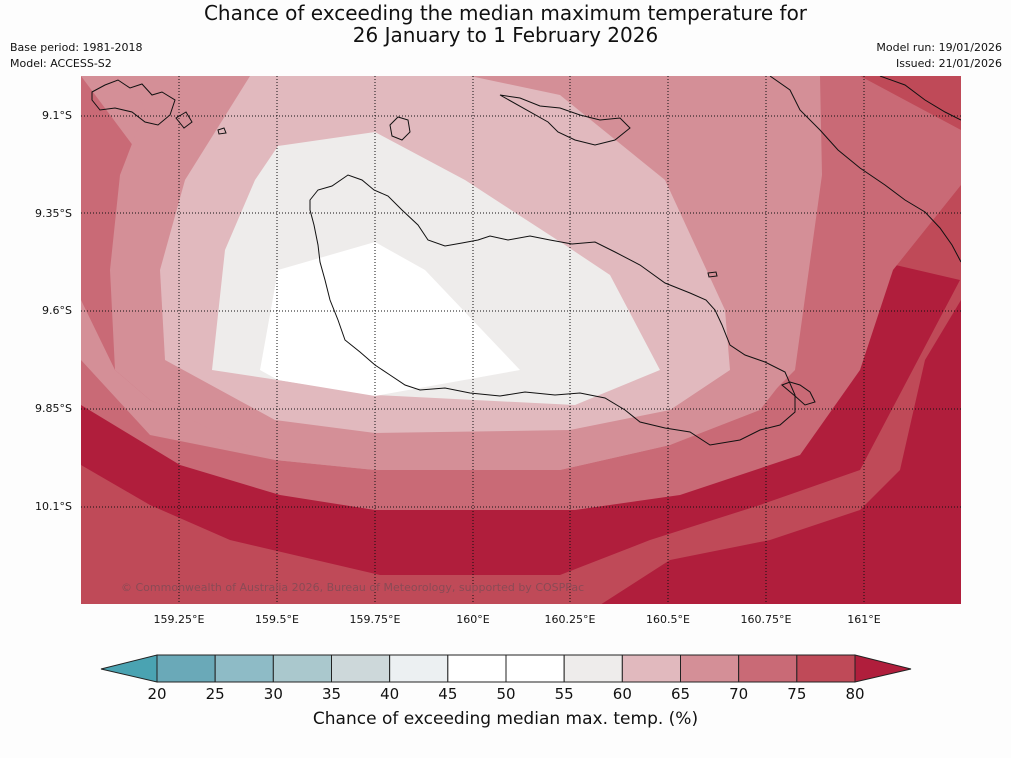 The image size is (1011, 758). I want to click on lat-label: 9.85°S, so click(53, 408).